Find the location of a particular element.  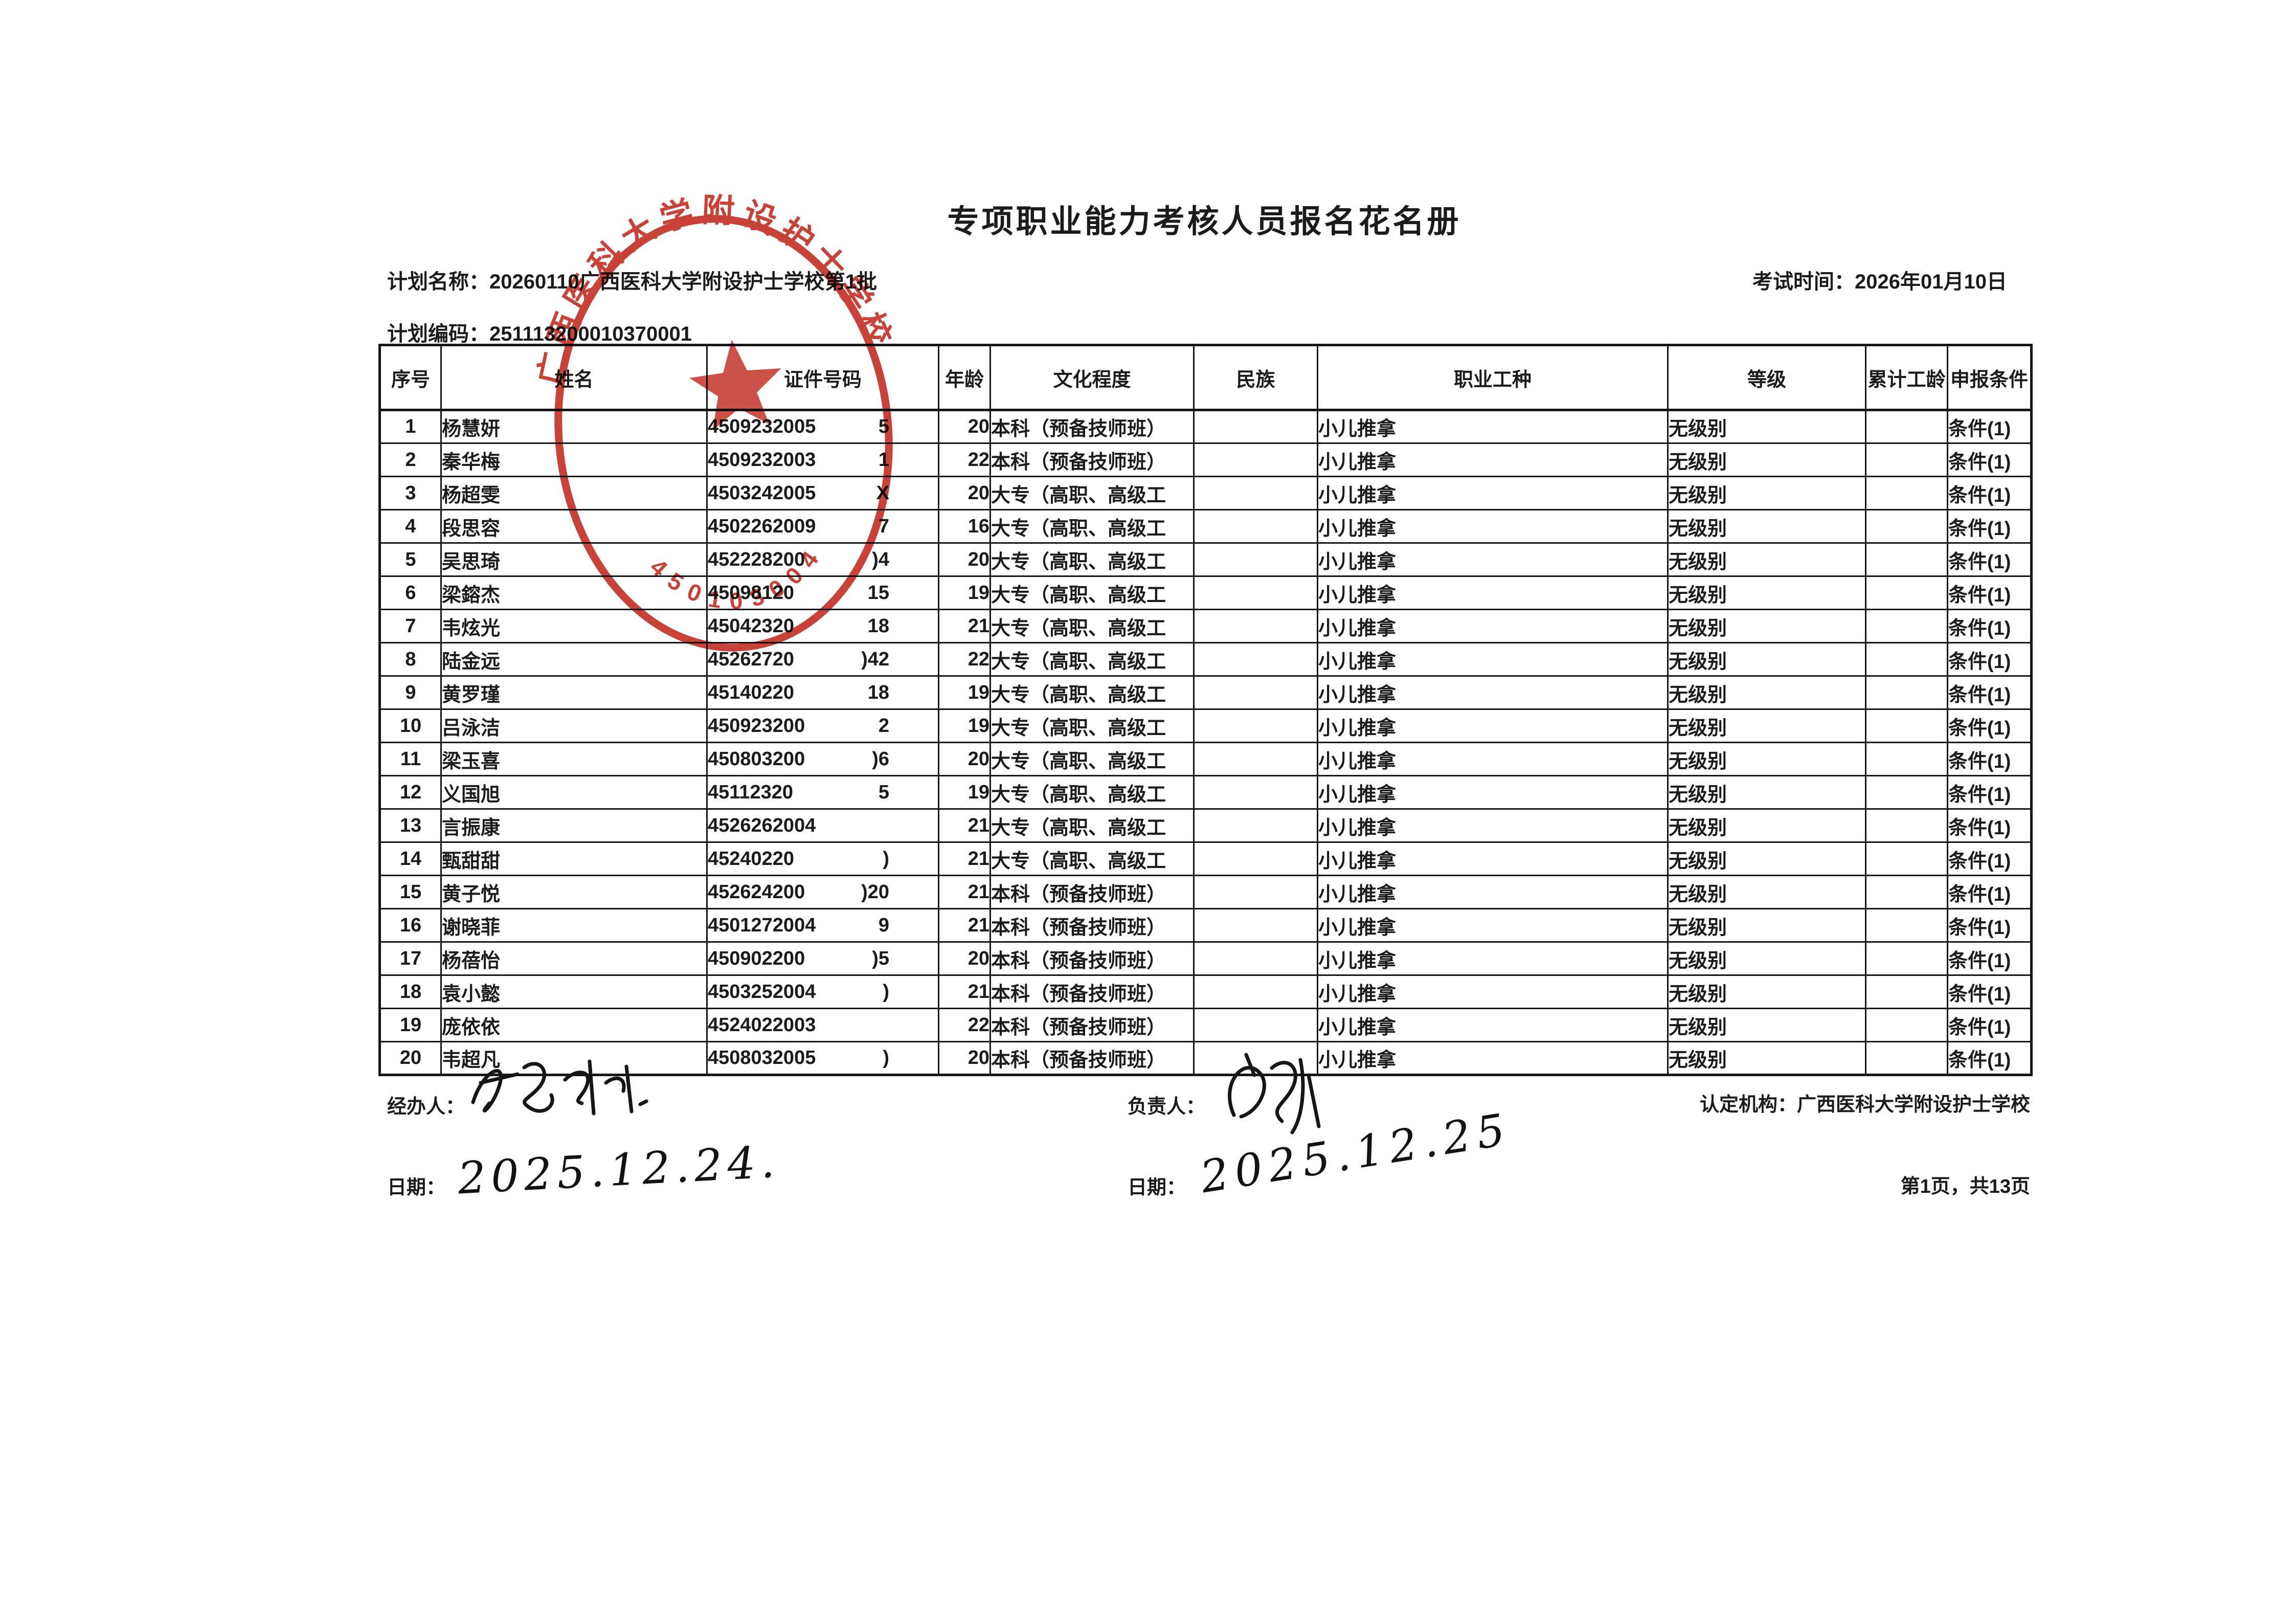

cell-name: 甄甜甜 is located at coordinates (574, 858).